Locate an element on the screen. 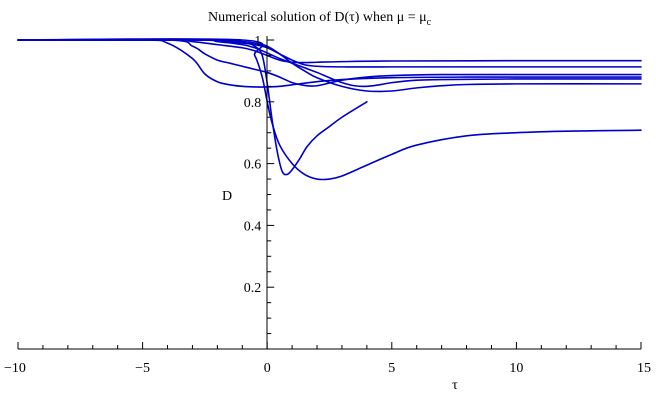 Image resolution: width=656 pixels, height=400 pixels. x-axis-label: τ is located at coordinates (455, 385).